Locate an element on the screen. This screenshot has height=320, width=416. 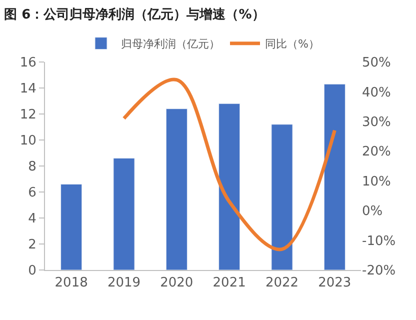
x-tick-label: 2019 is located at coordinates (124, 283).